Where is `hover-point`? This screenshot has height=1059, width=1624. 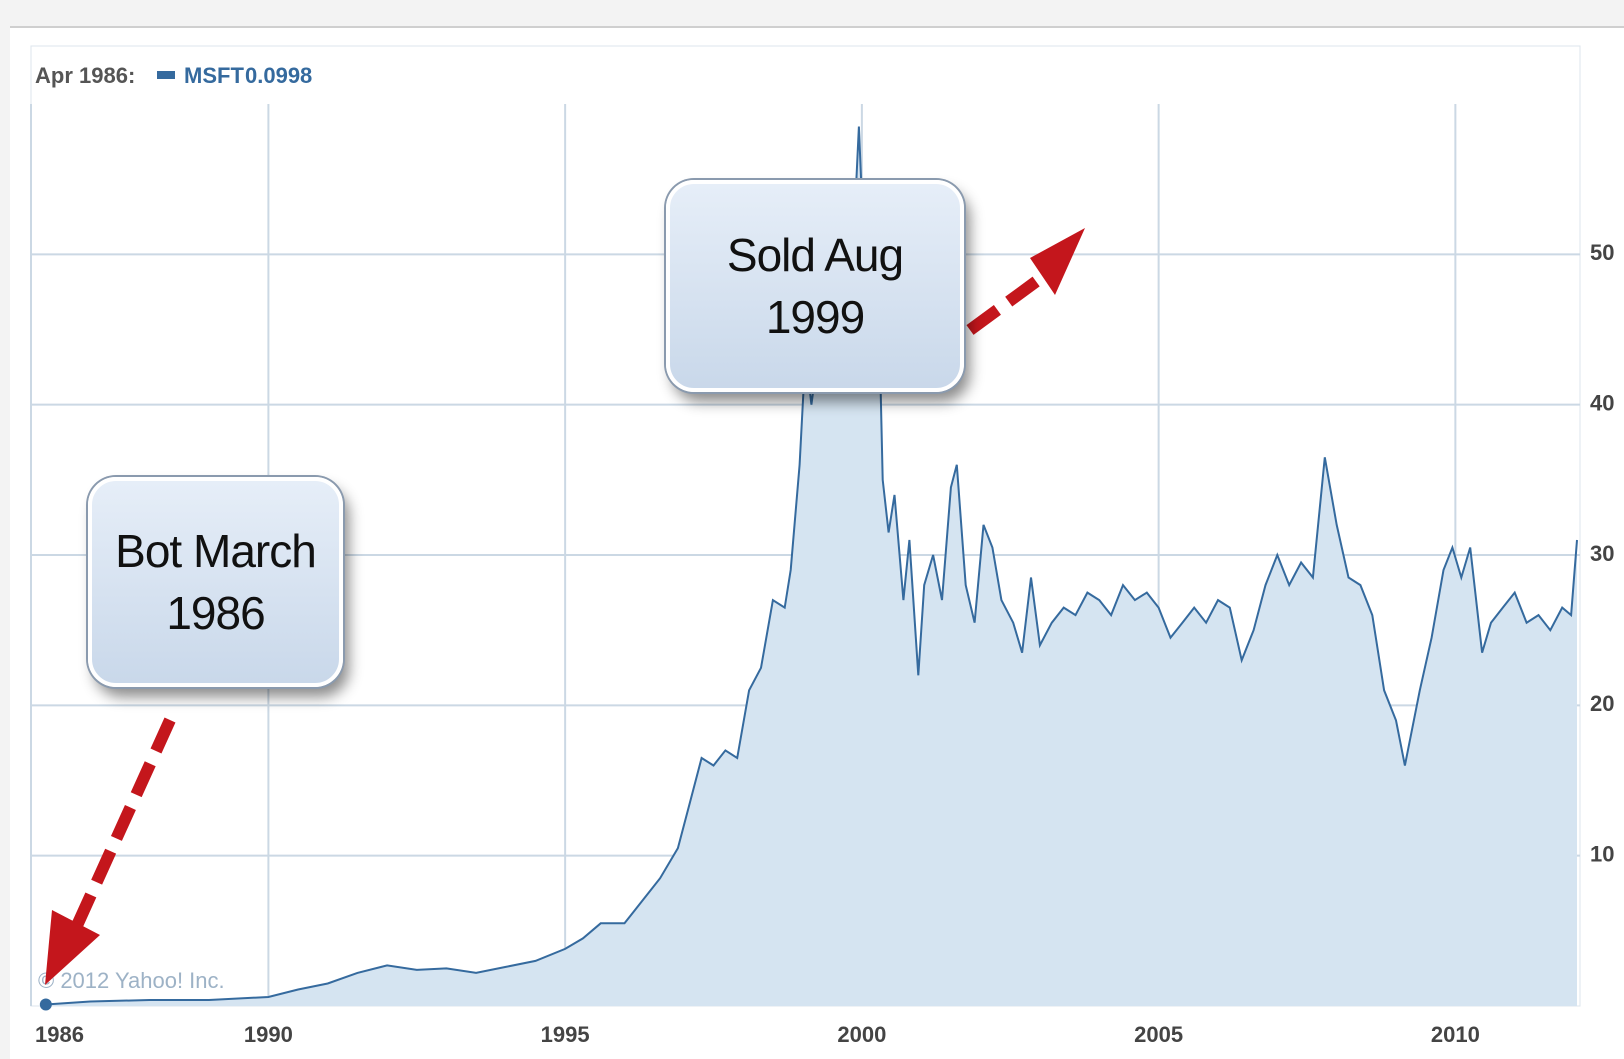
hover-point is located at coordinates (45, 1004).